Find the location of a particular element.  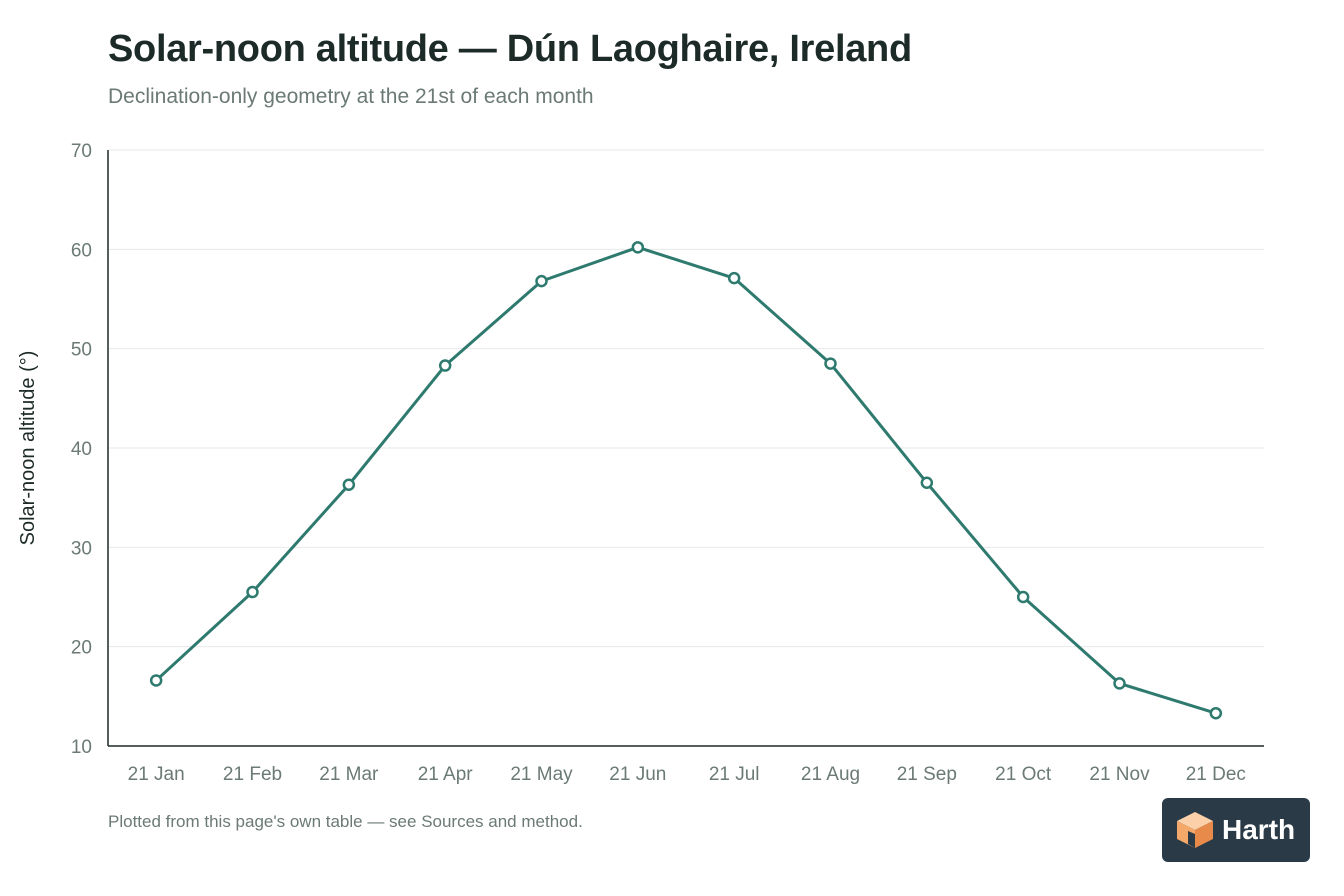

y-axis-label: Solar-noon altitude (°) is located at coordinates (28, 448).